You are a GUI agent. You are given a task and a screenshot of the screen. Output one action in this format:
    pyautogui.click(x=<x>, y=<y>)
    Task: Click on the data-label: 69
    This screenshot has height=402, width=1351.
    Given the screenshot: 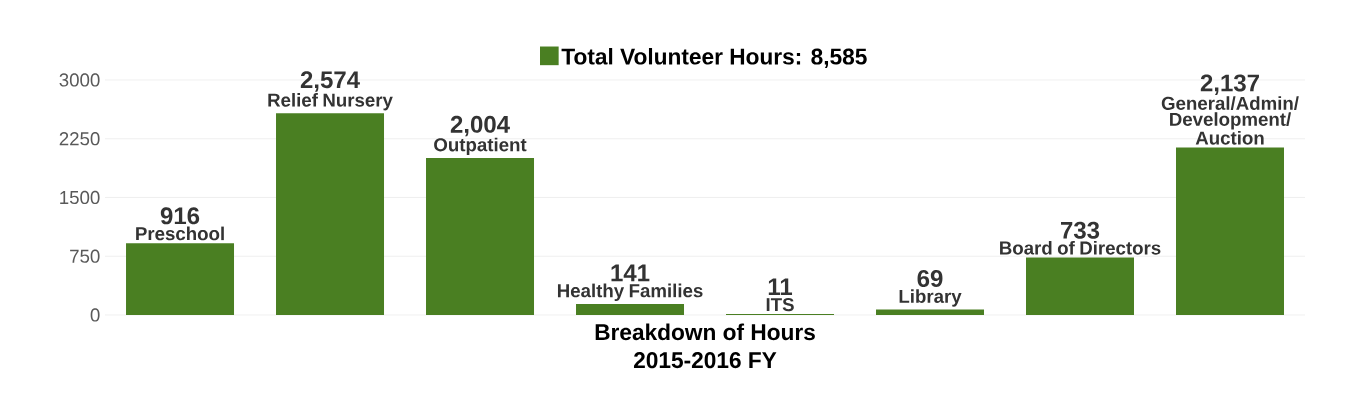 What is the action you would take?
    pyautogui.click(x=930, y=278)
    